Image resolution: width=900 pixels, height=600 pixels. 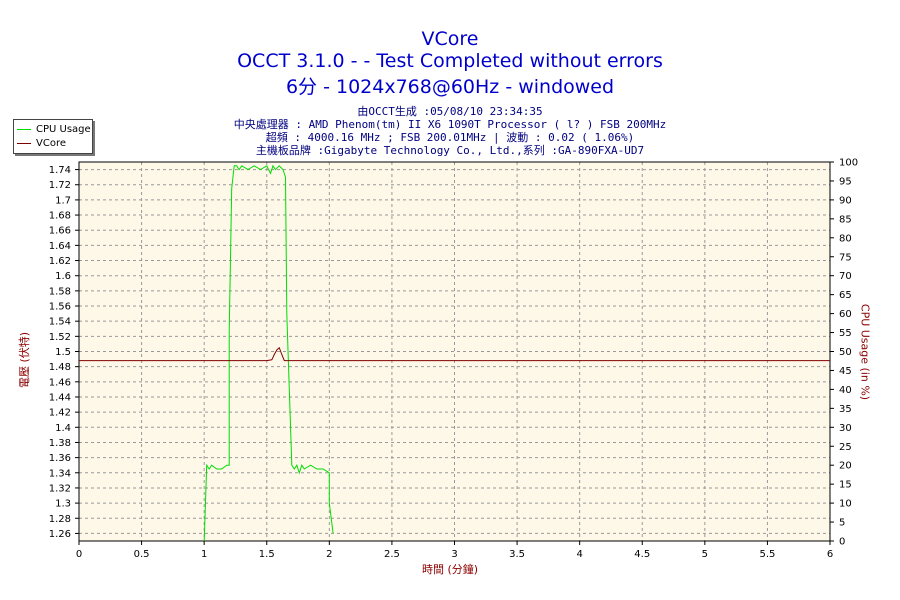 What do you see at coordinates (24, 129) in the screenshot?
I see `legend-swatch-cpu-usage` at bounding box center [24, 129].